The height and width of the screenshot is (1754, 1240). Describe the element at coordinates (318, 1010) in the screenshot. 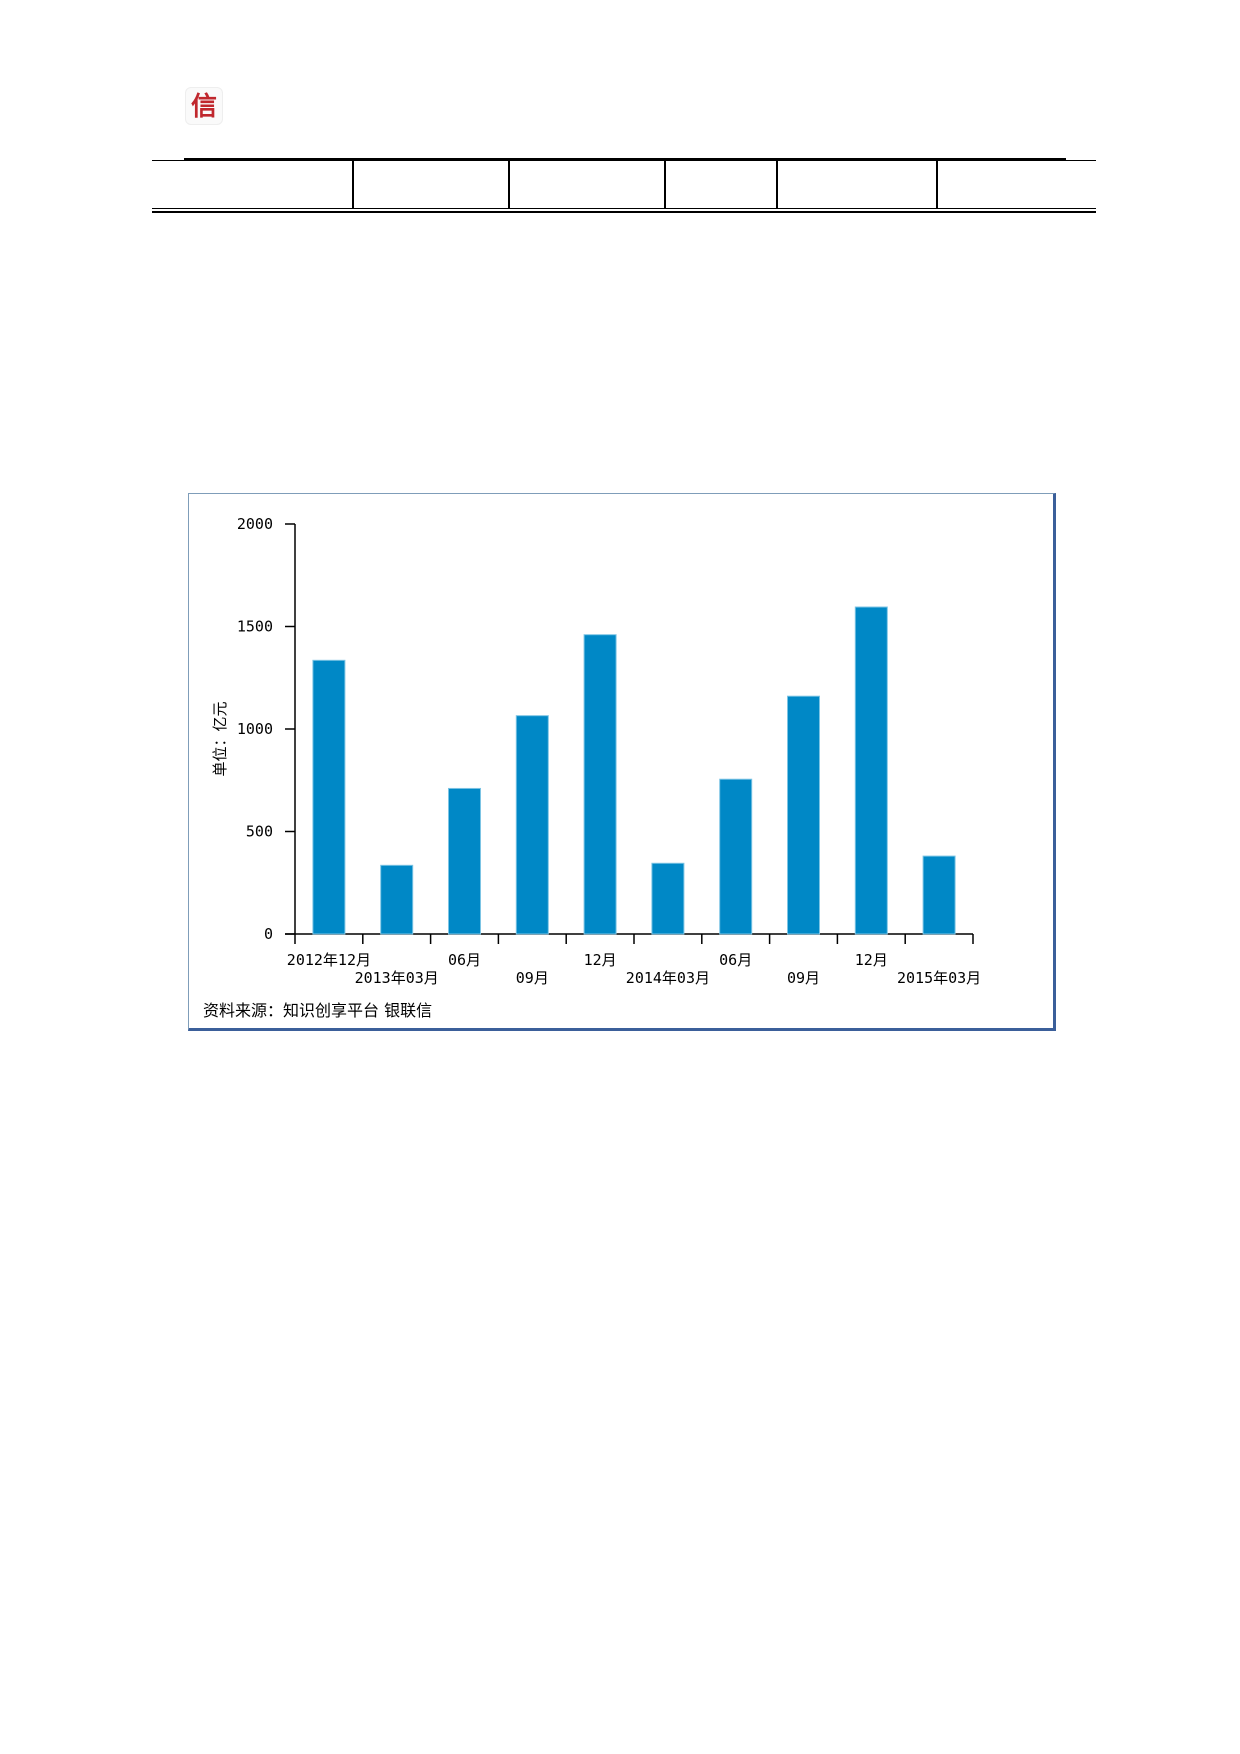

I see `source-note: 资料来源：知识创享平台 银联信` at that location.